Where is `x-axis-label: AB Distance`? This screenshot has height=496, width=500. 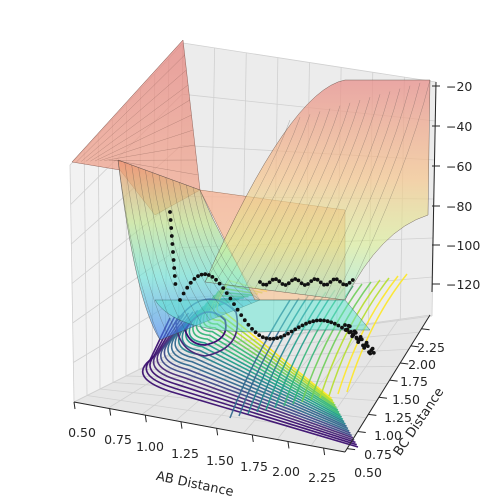
x-axis-label: AB Distance is located at coordinates (195, 482).